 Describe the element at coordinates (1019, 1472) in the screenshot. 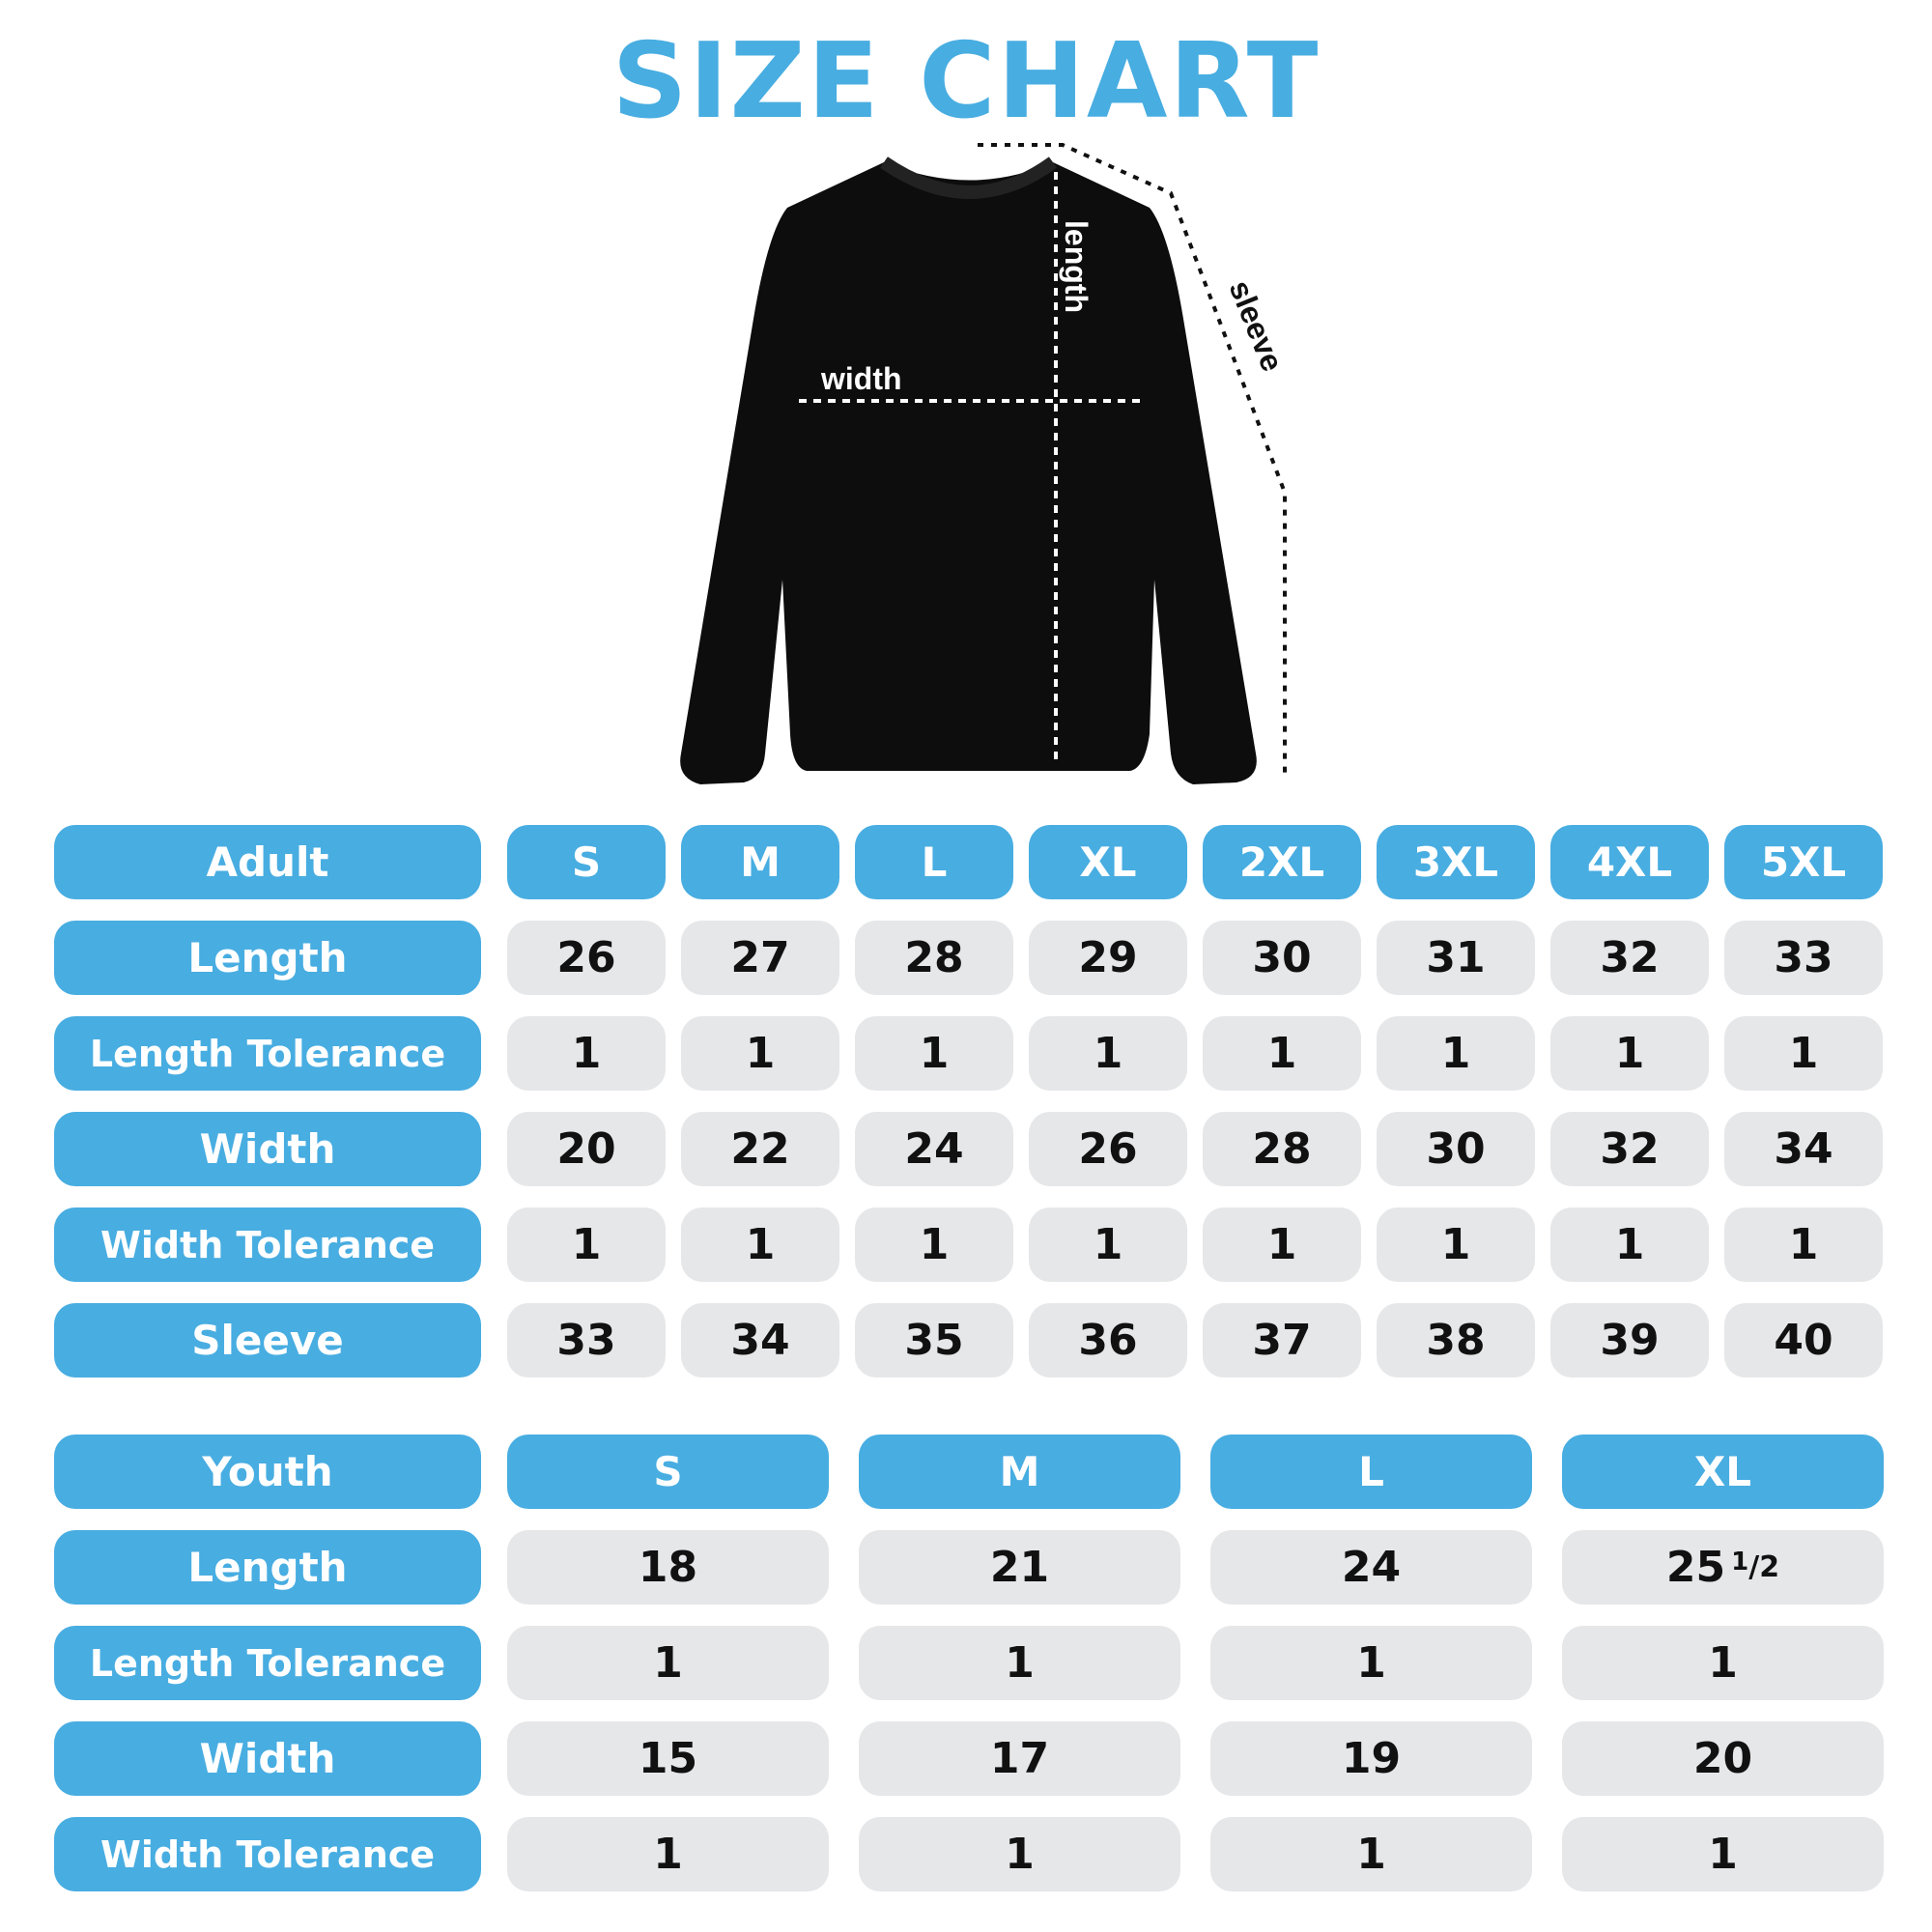

I see `youth-size-m: M` at that location.